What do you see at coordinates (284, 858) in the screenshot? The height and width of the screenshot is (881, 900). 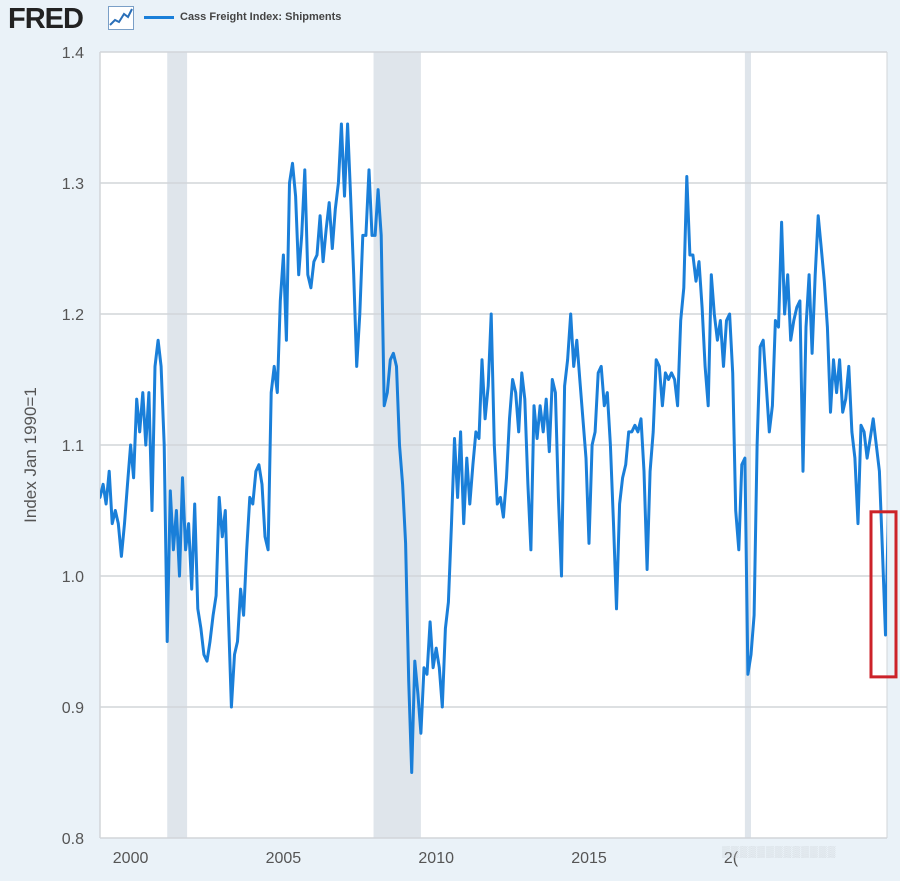 I see `x-tick-label: 2005` at bounding box center [284, 858].